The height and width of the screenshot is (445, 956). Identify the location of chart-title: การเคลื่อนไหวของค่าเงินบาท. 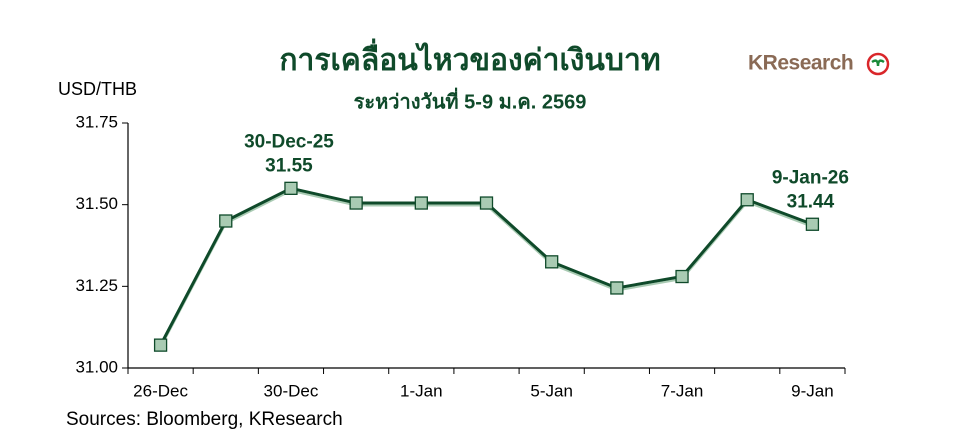
(469, 57).